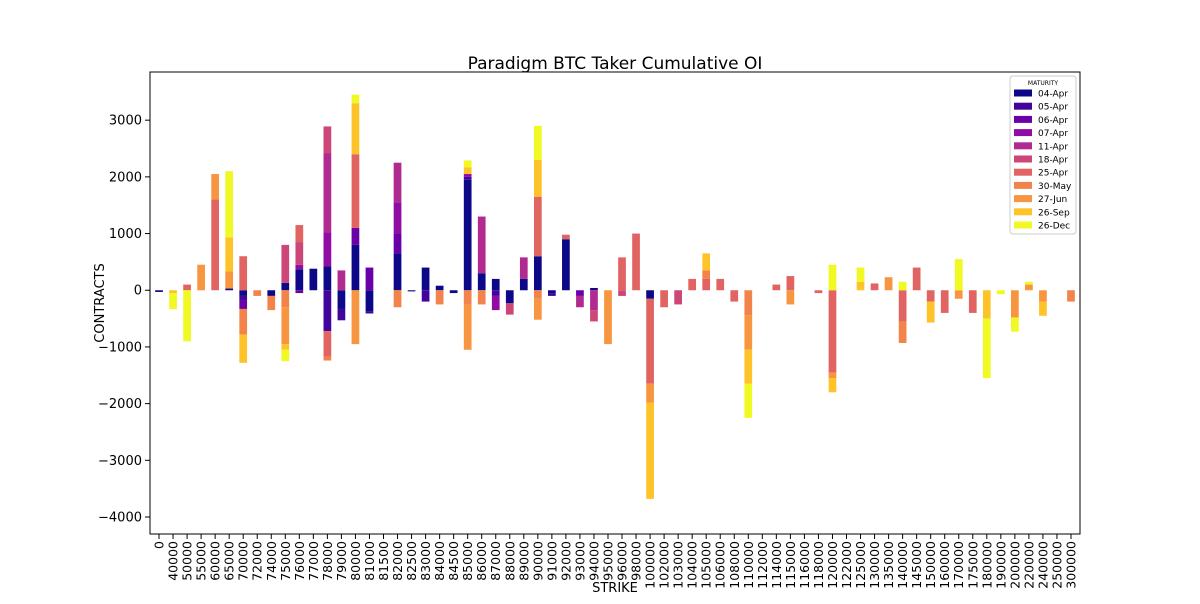  I want to click on legend-label: 26-Dec, so click(1054, 227).